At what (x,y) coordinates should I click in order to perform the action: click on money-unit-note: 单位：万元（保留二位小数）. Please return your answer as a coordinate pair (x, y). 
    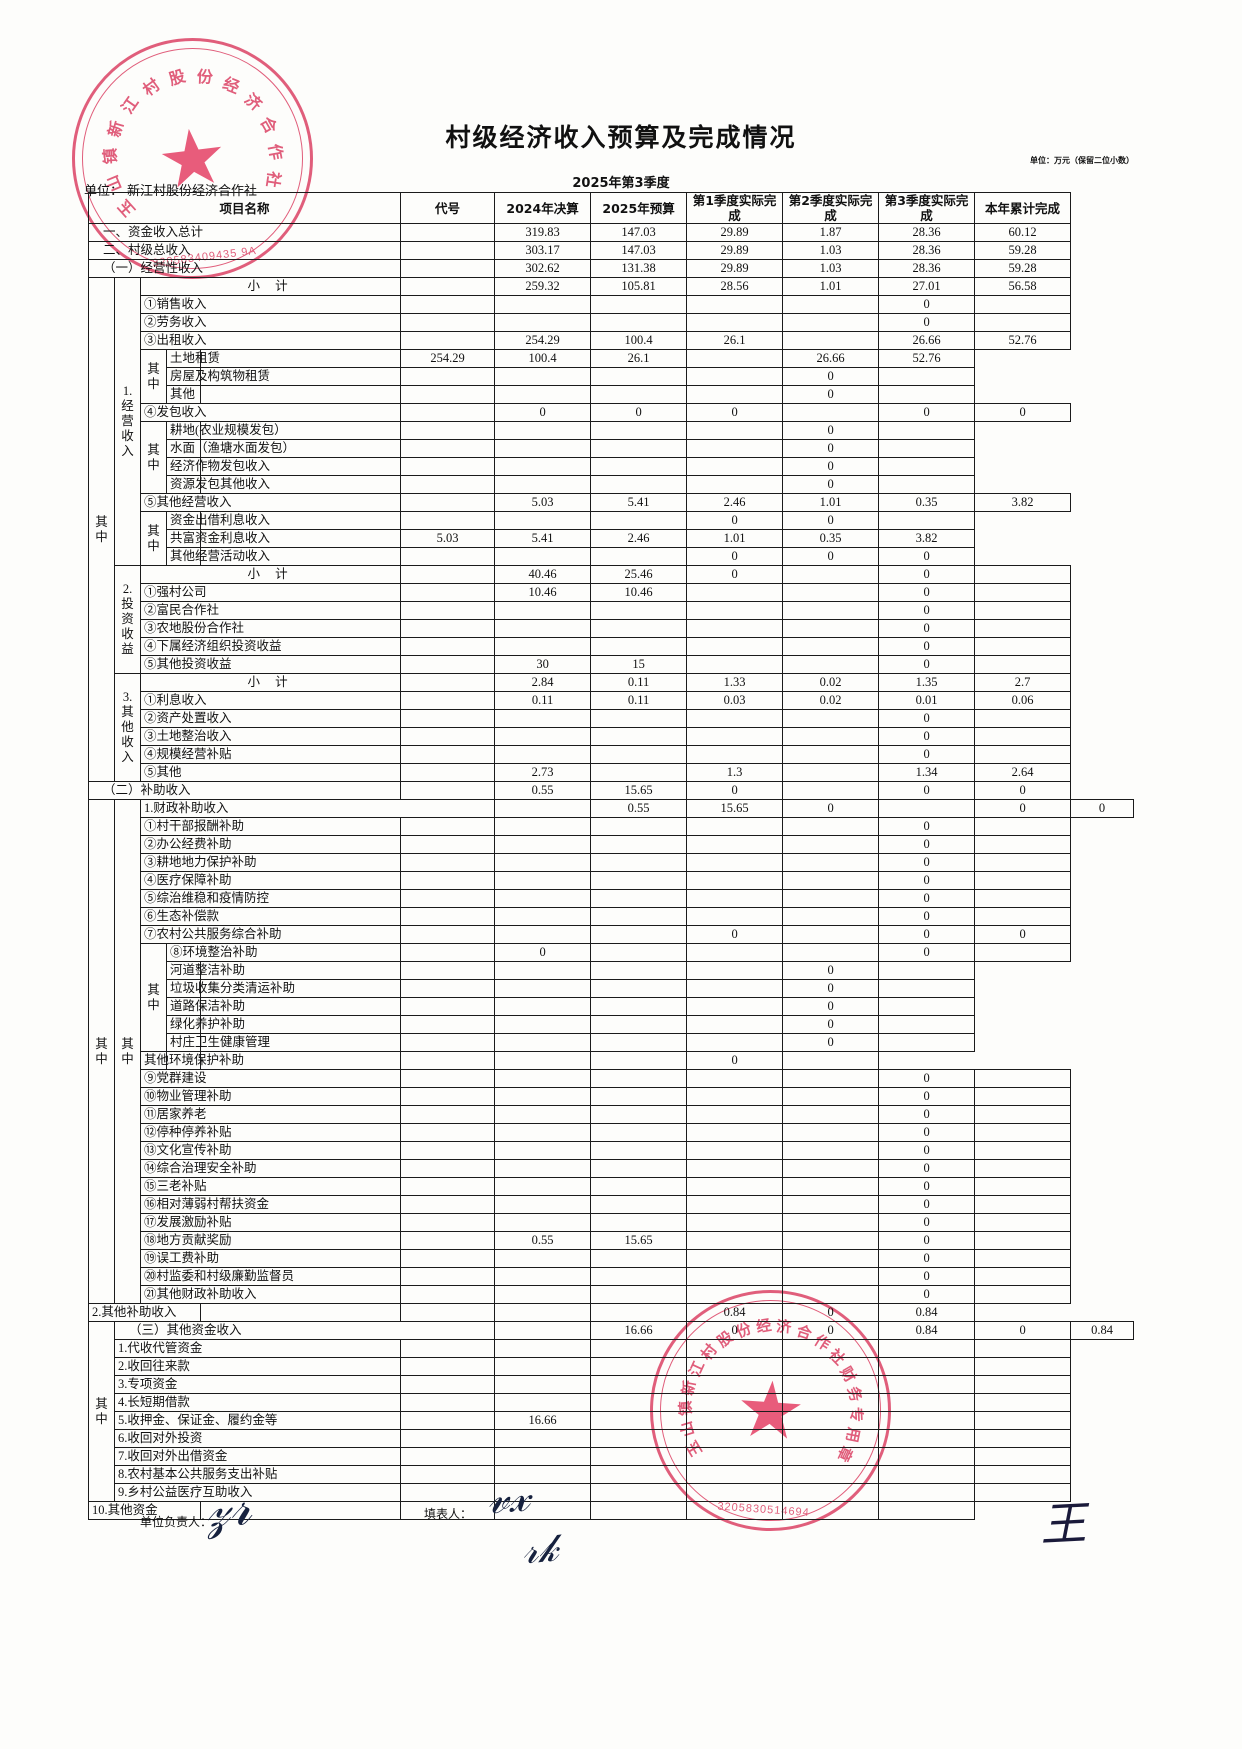
    Looking at the image, I should click on (1082, 160).